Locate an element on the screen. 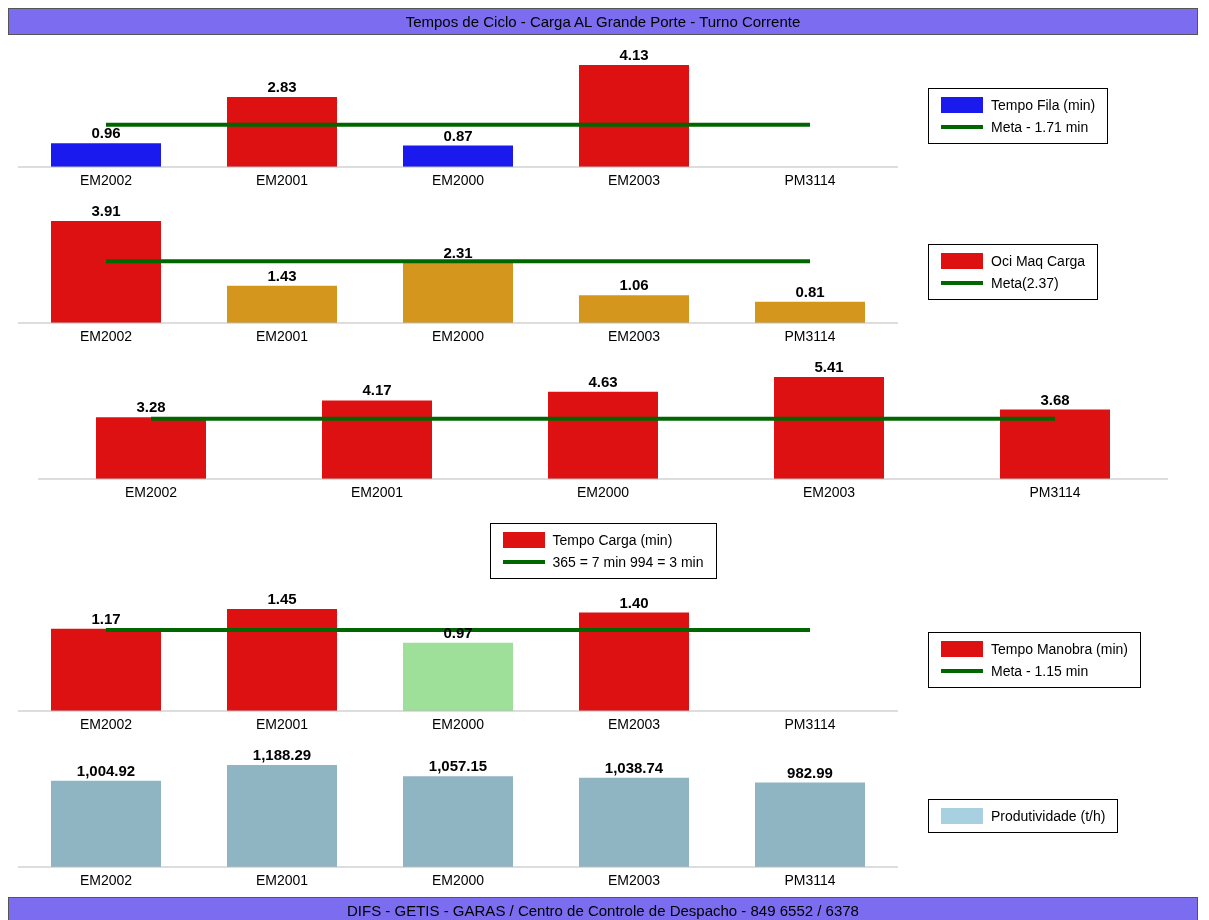 The image size is (1209, 920). legend-label: Tempo Manobra (min) is located at coordinates (1059, 649).